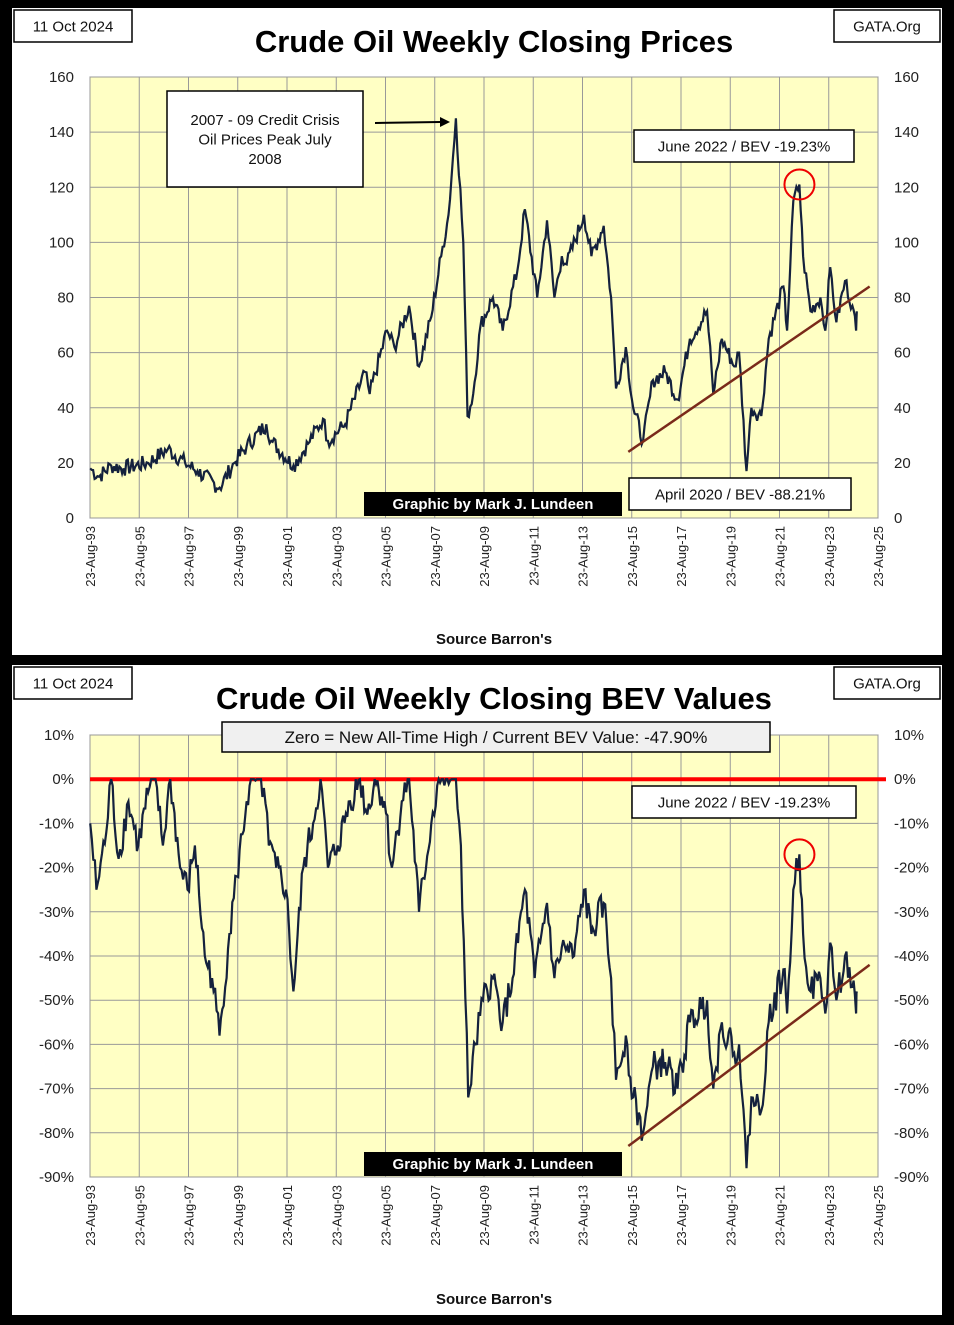  What do you see at coordinates (905, 779) in the screenshot?
I see `y-tick-label-right: 0%` at bounding box center [905, 779].